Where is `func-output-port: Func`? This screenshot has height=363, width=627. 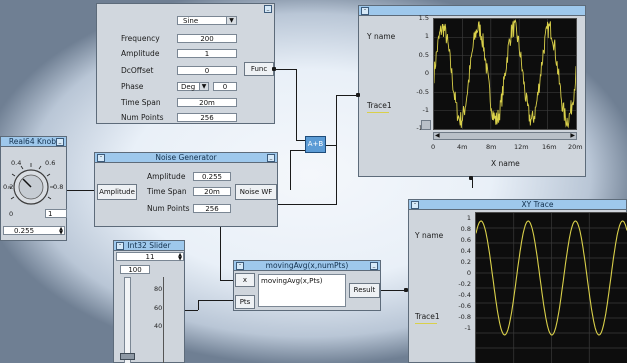 func-output-port: Func is located at coordinates (259, 69).